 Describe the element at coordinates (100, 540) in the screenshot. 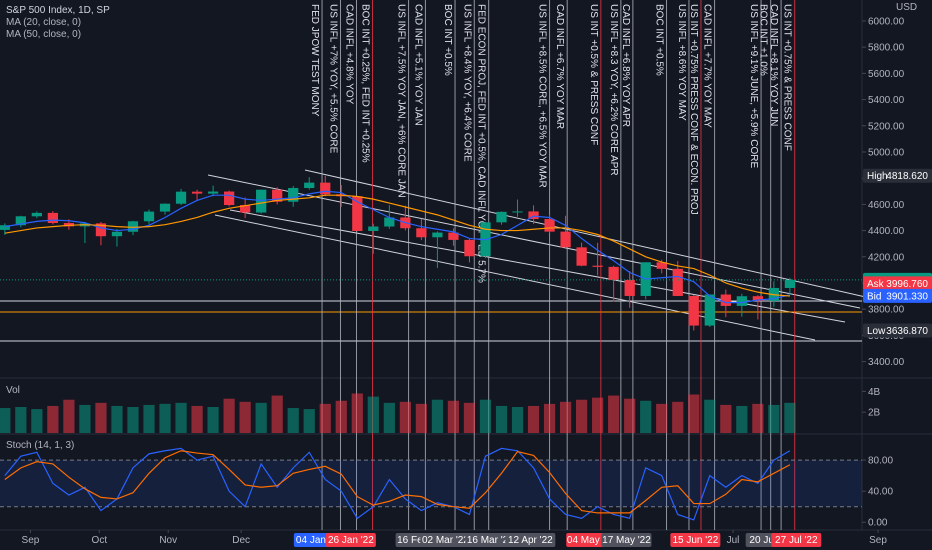

I see `x-tick-label: Oct` at that location.